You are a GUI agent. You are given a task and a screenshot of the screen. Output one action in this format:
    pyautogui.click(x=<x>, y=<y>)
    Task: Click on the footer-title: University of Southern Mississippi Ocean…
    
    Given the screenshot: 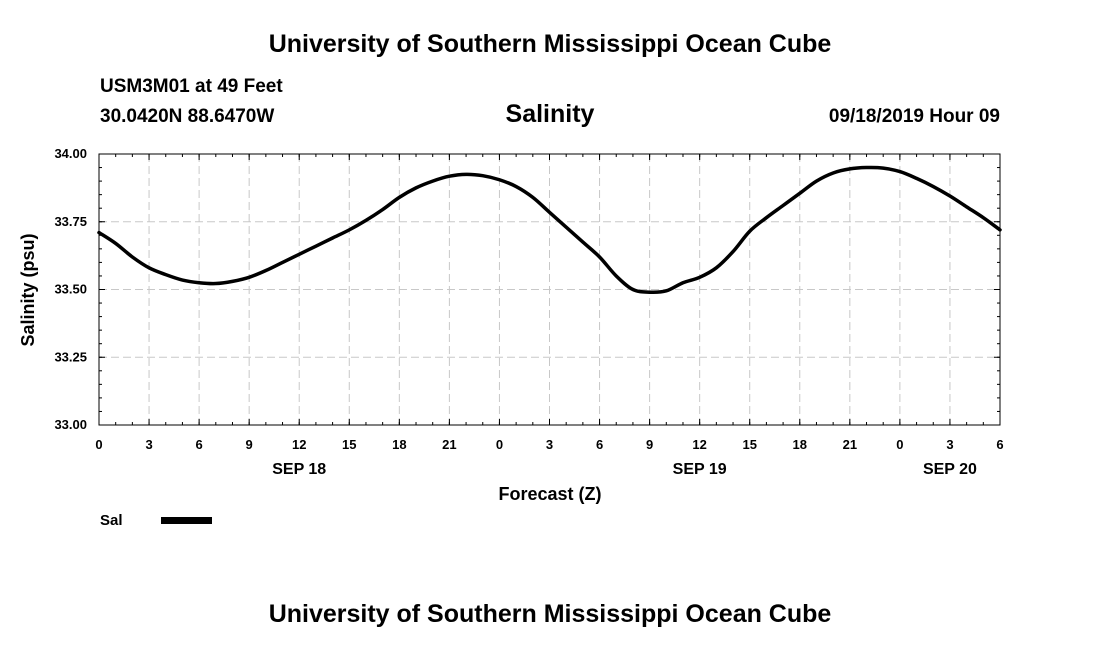 What is the action you would take?
    pyautogui.click(x=550, y=614)
    